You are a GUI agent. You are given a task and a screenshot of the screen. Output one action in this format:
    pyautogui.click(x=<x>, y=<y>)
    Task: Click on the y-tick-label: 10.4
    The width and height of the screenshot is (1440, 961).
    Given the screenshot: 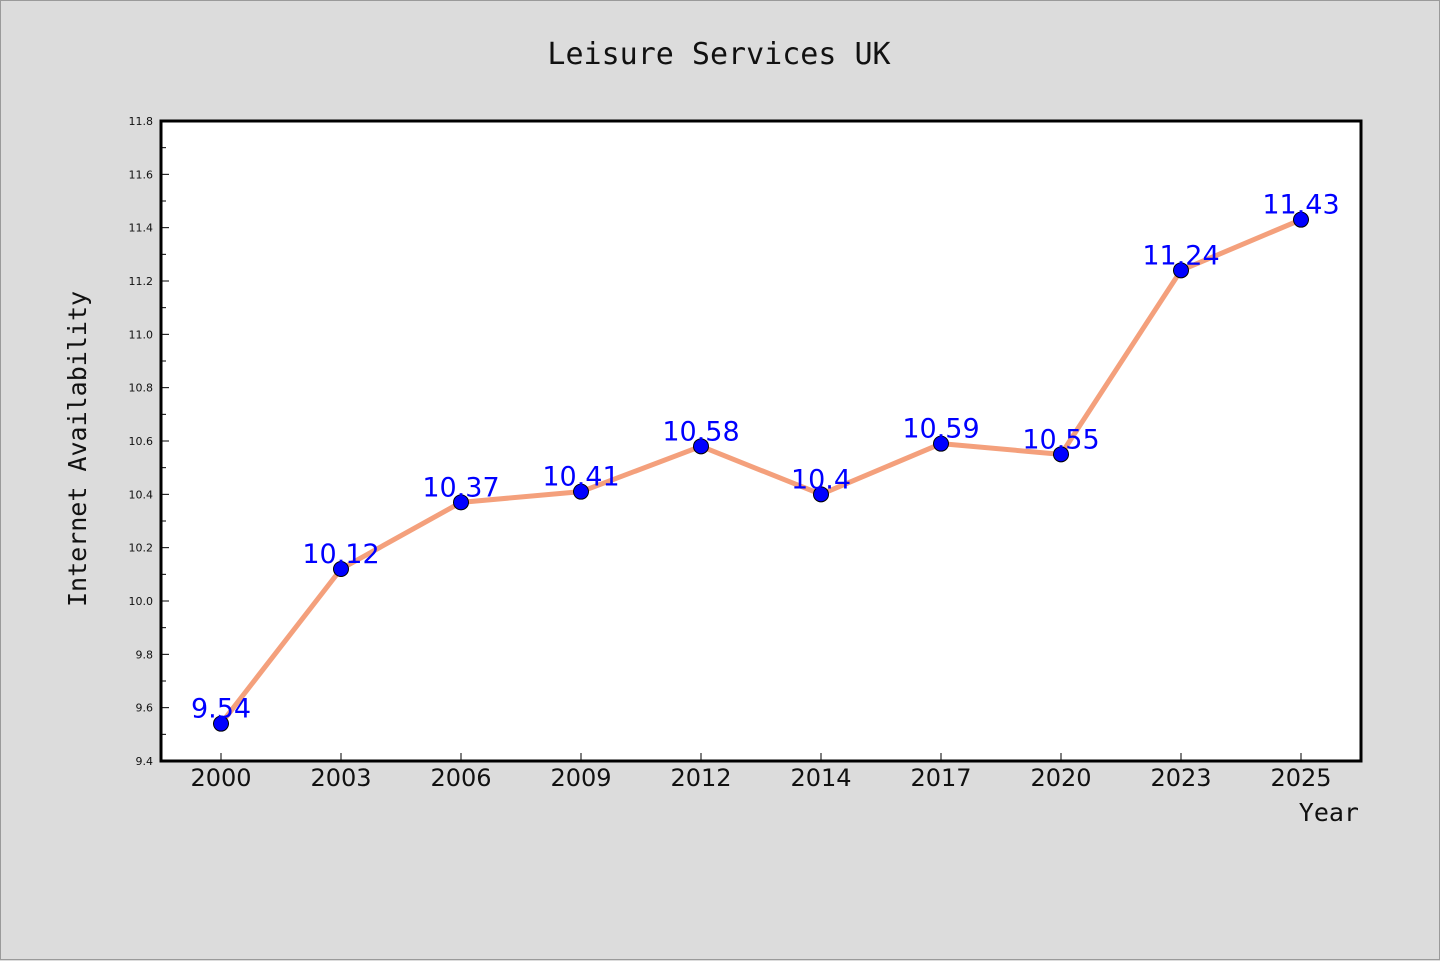 What is the action you would take?
    pyautogui.click(x=141, y=494)
    